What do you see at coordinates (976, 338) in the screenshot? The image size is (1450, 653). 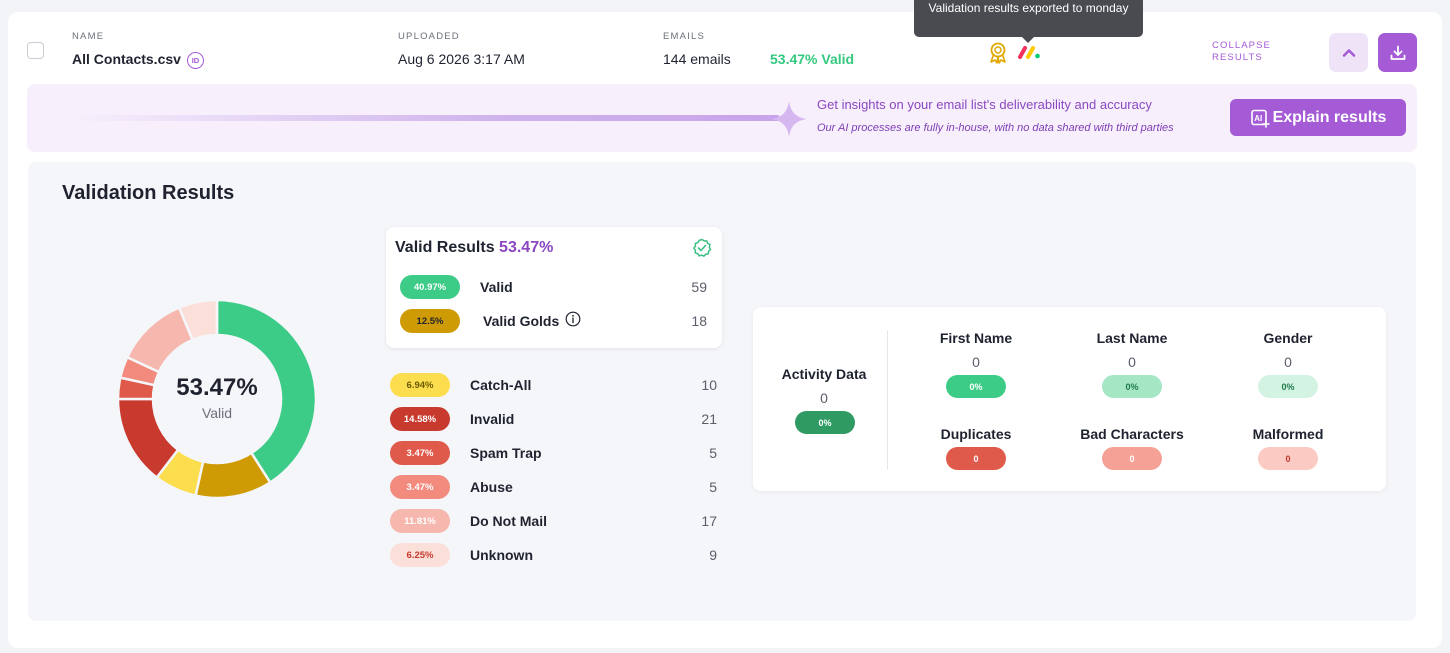 I see `first-name-label: First Name` at bounding box center [976, 338].